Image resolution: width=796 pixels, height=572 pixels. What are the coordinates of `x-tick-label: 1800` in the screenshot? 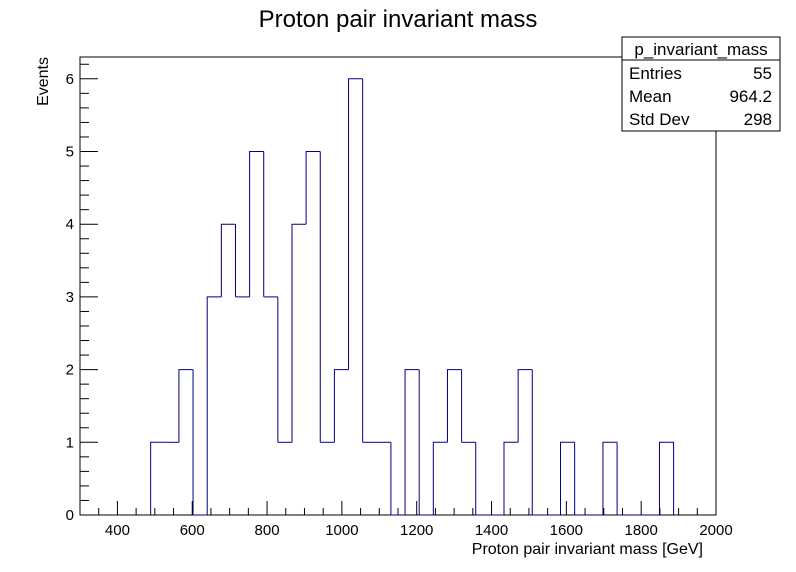 It's located at (640, 530).